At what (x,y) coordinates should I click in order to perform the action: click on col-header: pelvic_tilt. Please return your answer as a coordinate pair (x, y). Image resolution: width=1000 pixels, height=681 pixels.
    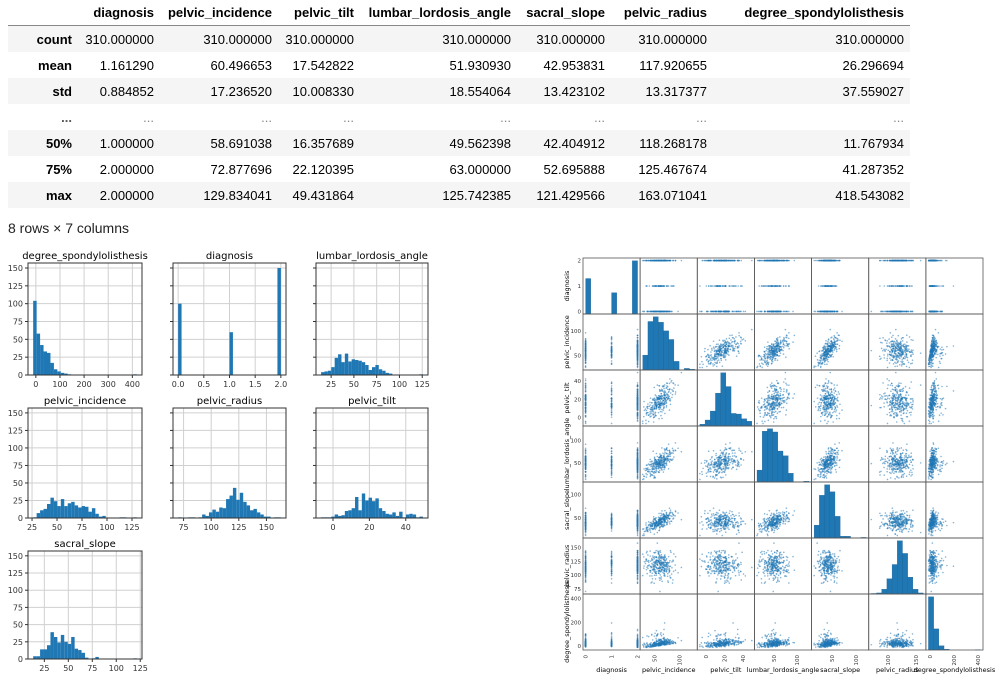
    Looking at the image, I should click on (319, 13).